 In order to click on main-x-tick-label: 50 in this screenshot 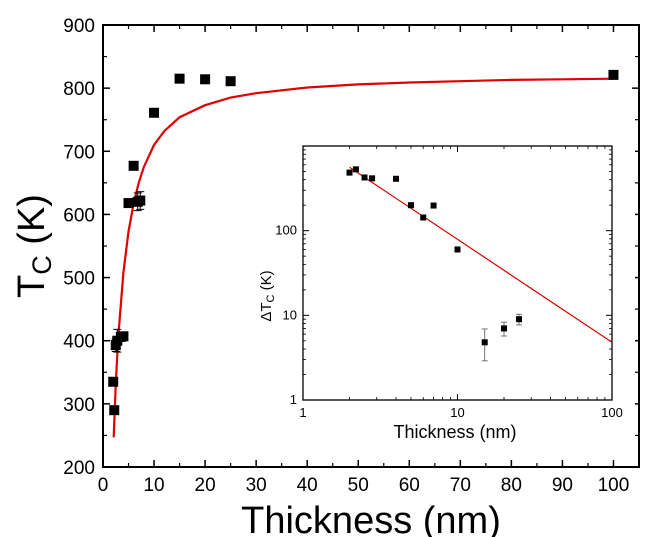, I will do `click(358, 485)`.